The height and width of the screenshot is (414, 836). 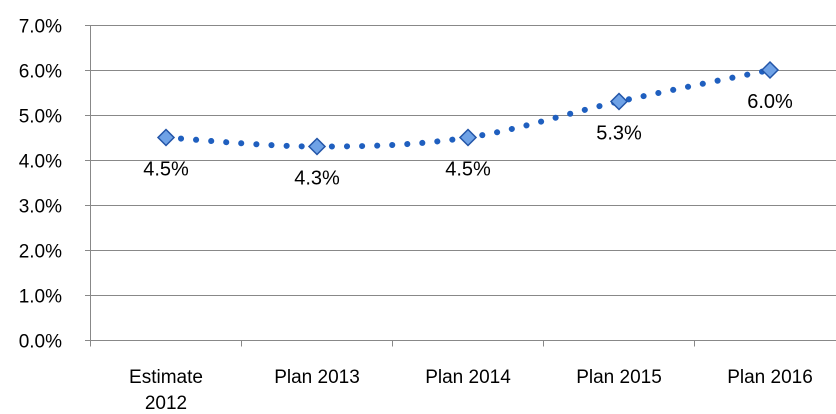 I want to click on y-tick-label: 2.0%, so click(x=40, y=252).